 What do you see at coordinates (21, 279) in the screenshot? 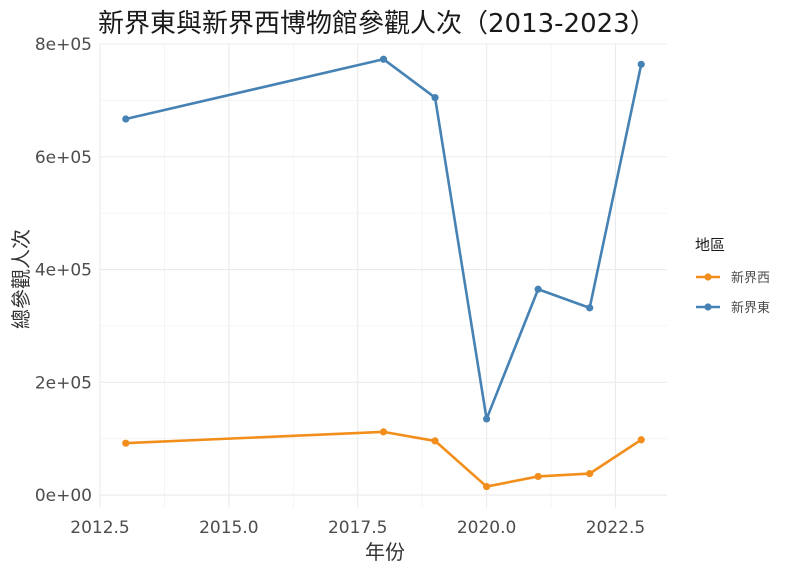
I see `y-axis-title: 總參觀人次` at bounding box center [21, 279].